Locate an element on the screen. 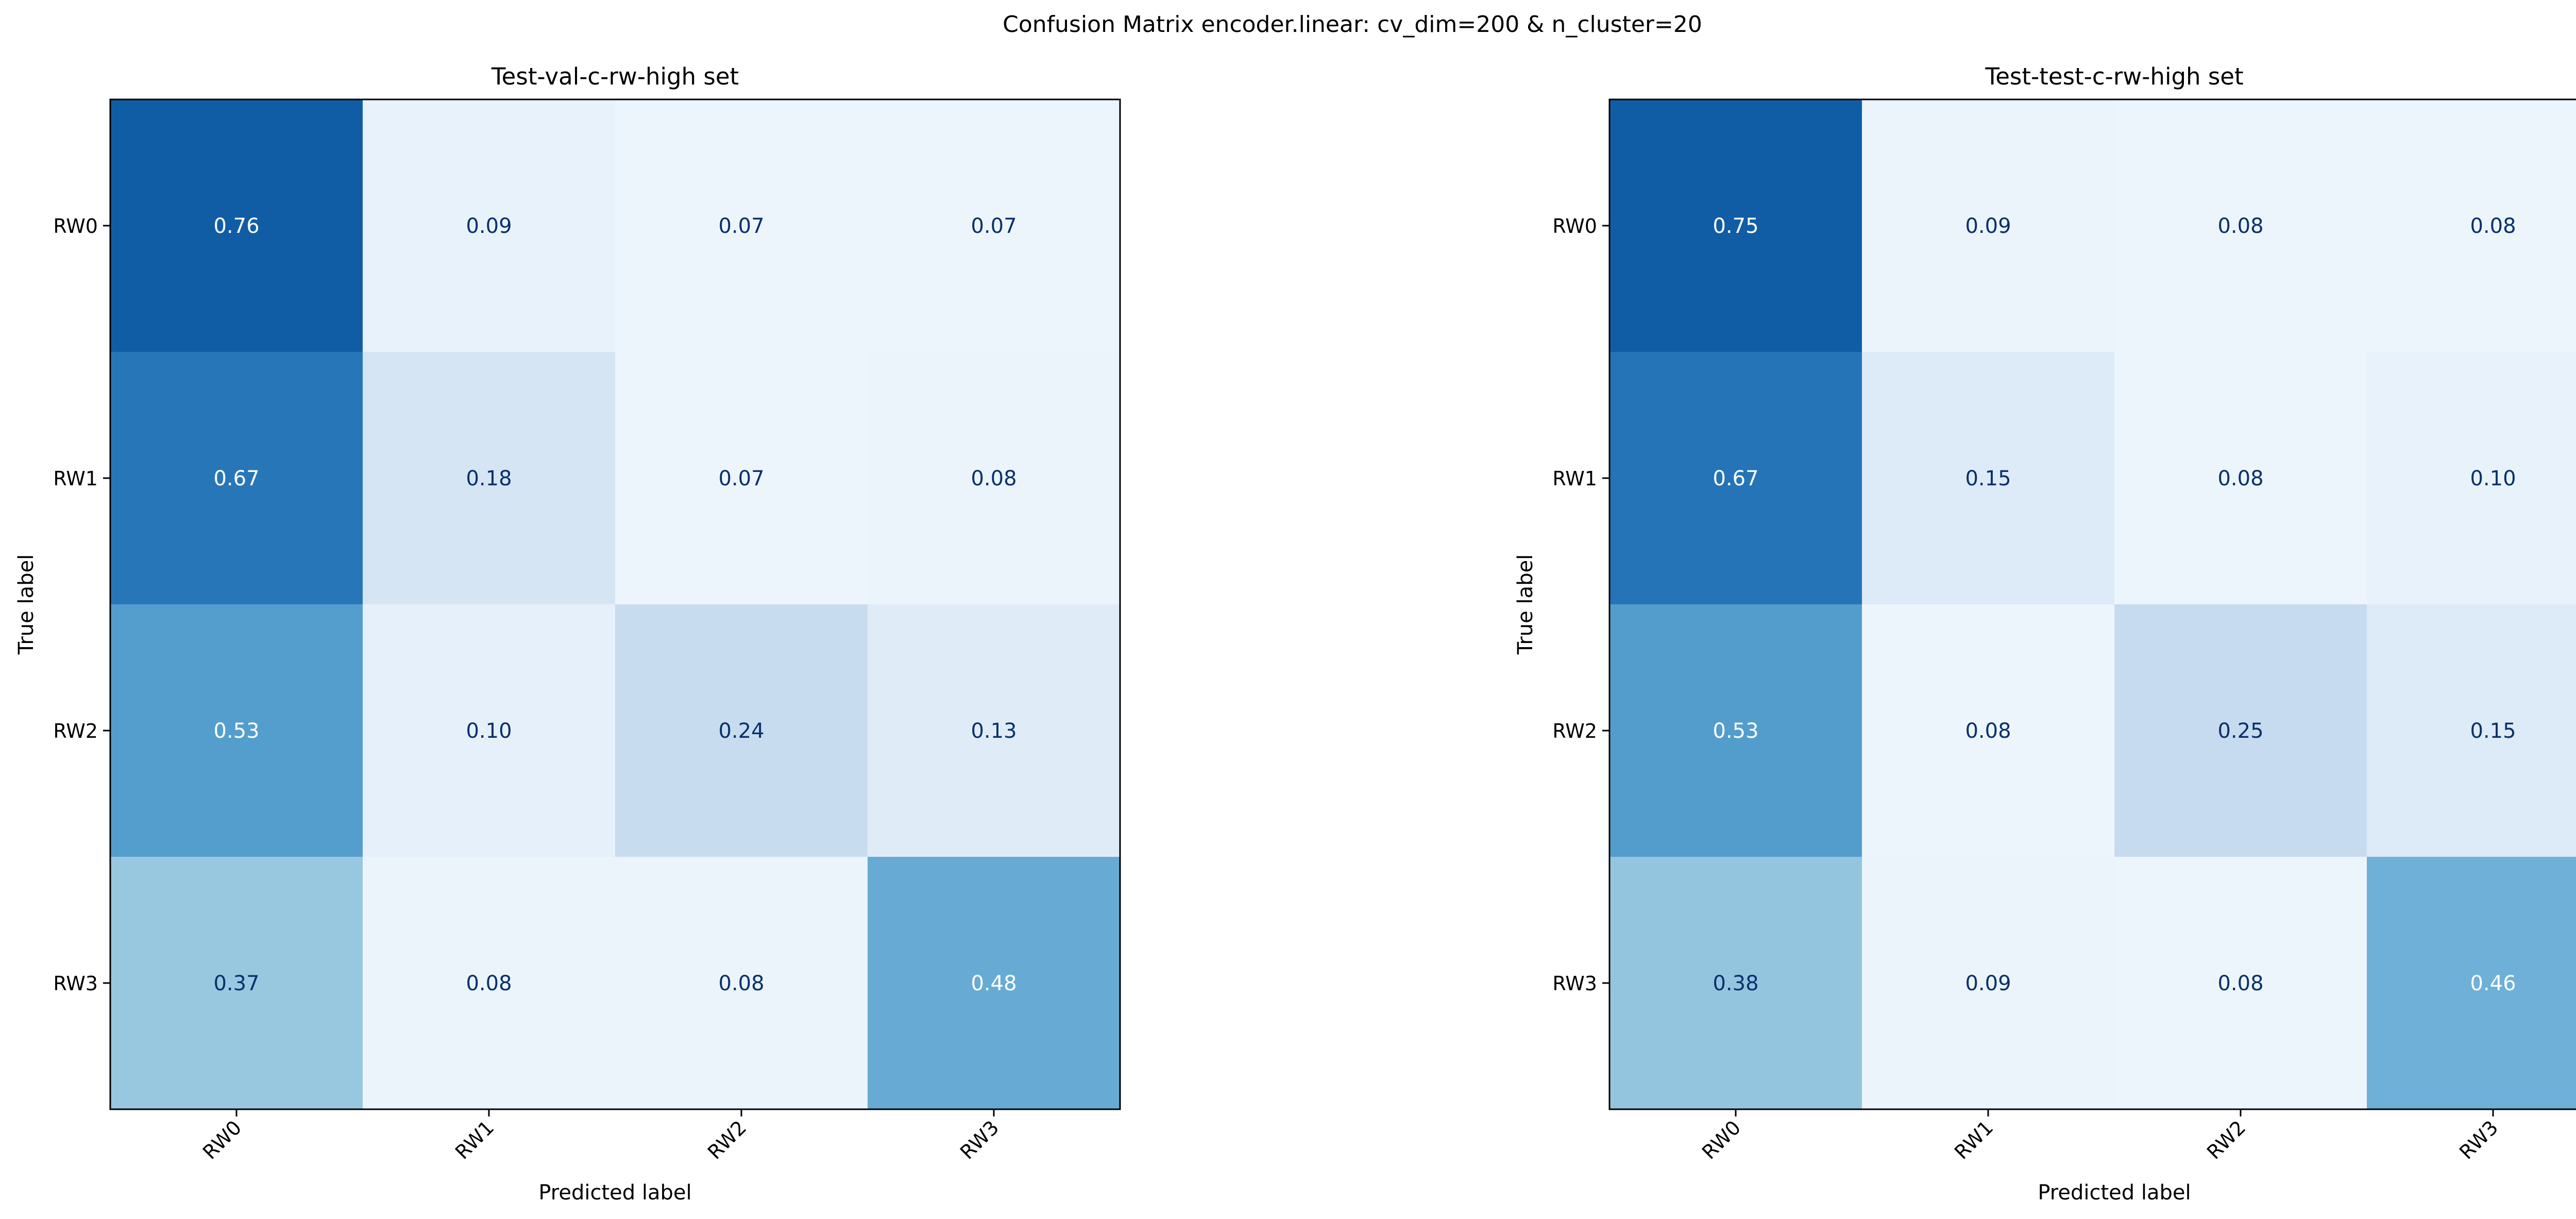 The width and height of the screenshot is (2576, 1219). panel-title: Test-test-c-rw-high set is located at coordinates (2114, 76).